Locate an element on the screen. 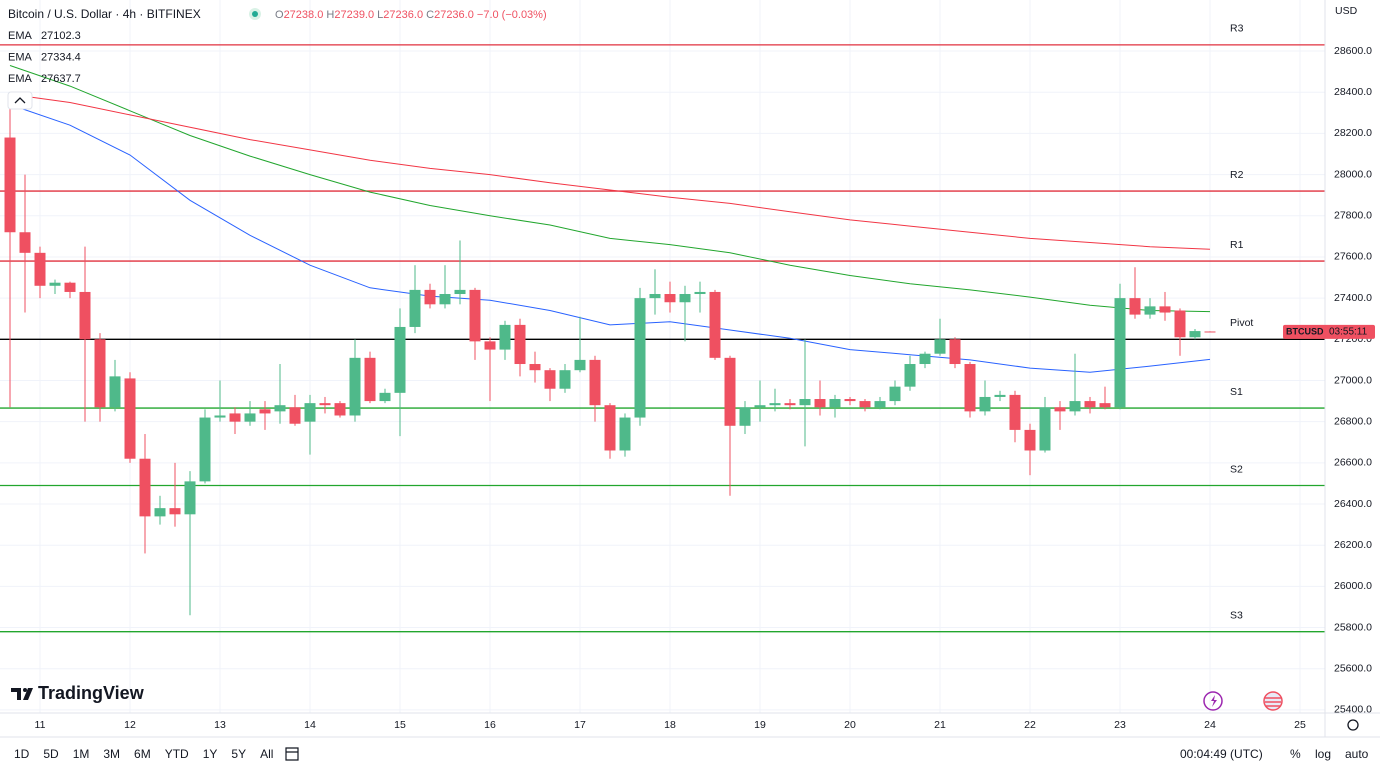 The height and width of the screenshot is (776, 1380). economic-icon is located at coordinates (1273, 701).